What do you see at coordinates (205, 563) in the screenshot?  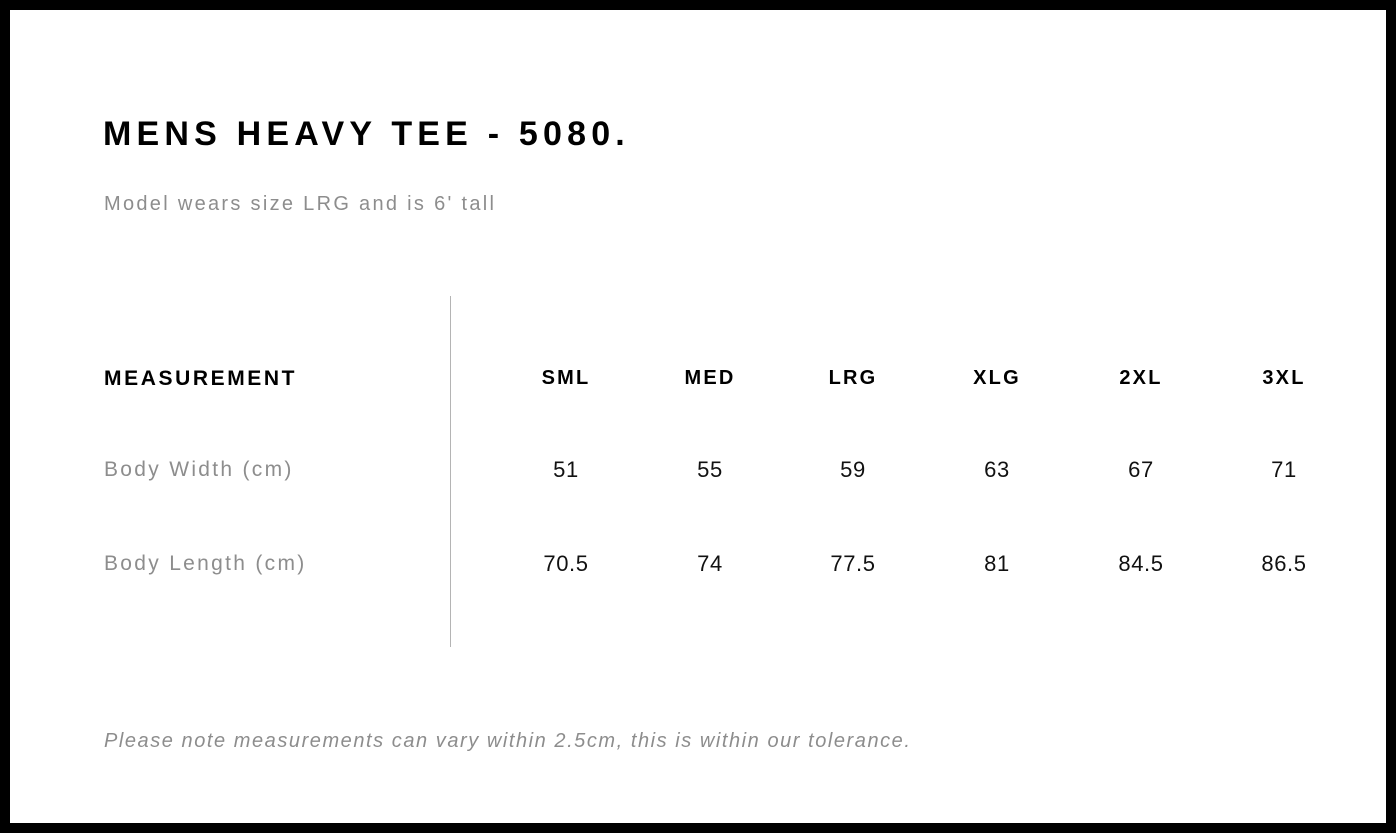 I see `row-label-body-length: Body Length (cm)` at bounding box center [205, 563].